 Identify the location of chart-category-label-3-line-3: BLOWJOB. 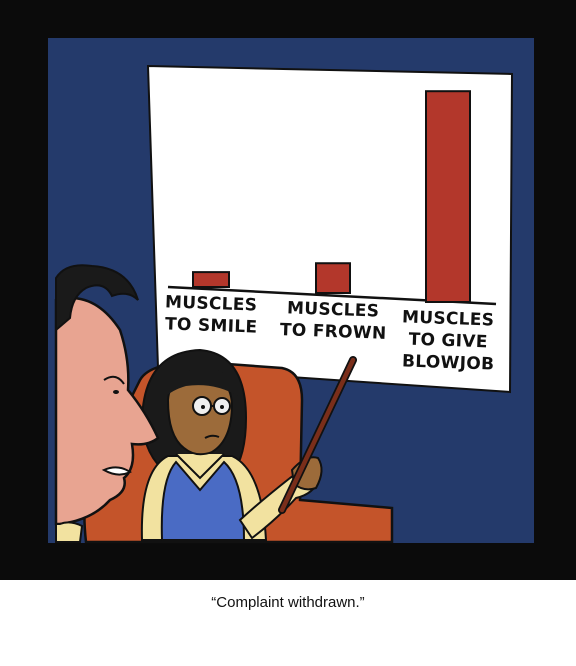
(448, 362).